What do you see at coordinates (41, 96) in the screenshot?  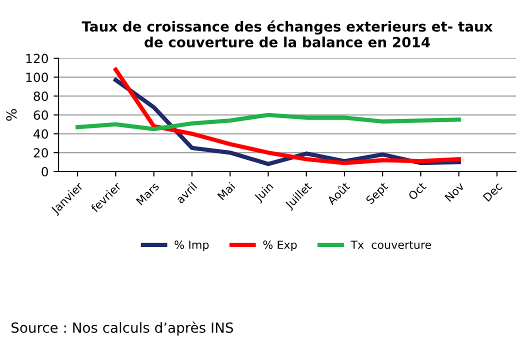 I see `y-tick-label: 80` at bounding box center [41, 96].